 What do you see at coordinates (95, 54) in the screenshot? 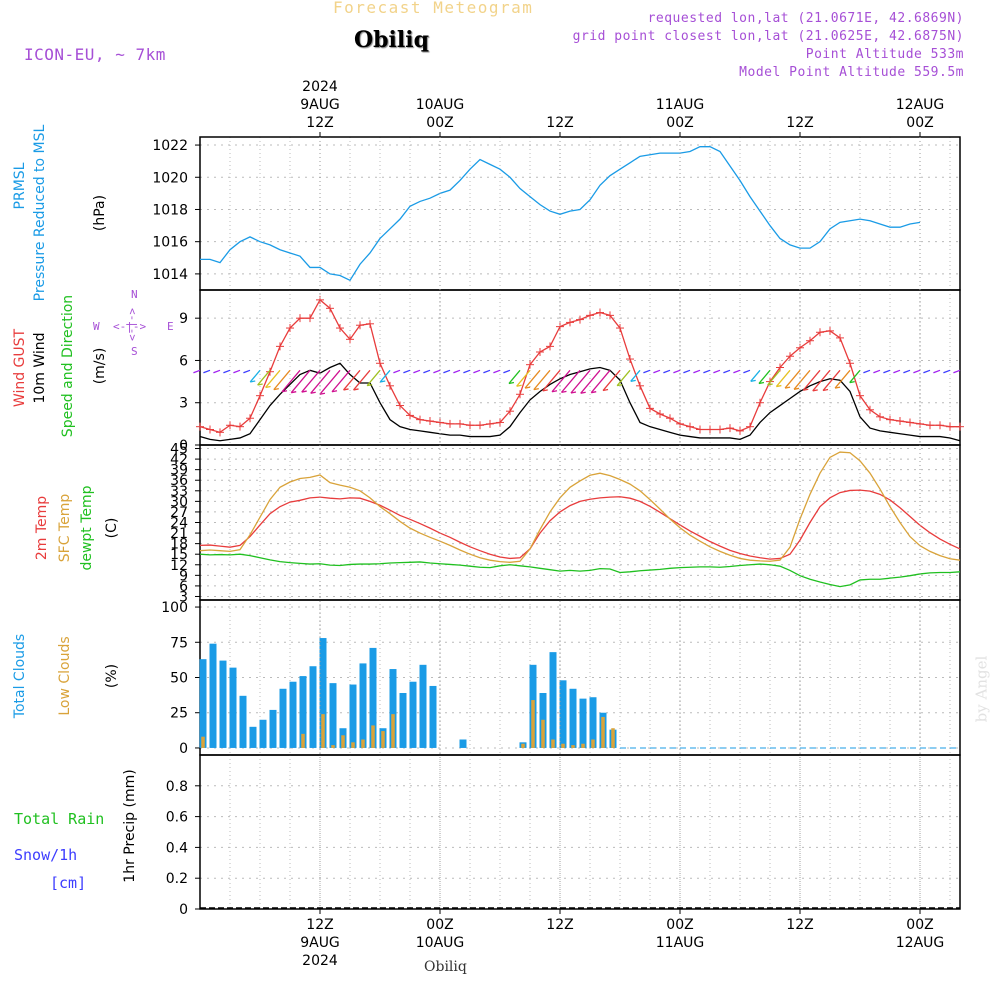
I see `model-label: ICON-EU, ~ 7km` at bounding box center [95, 54].